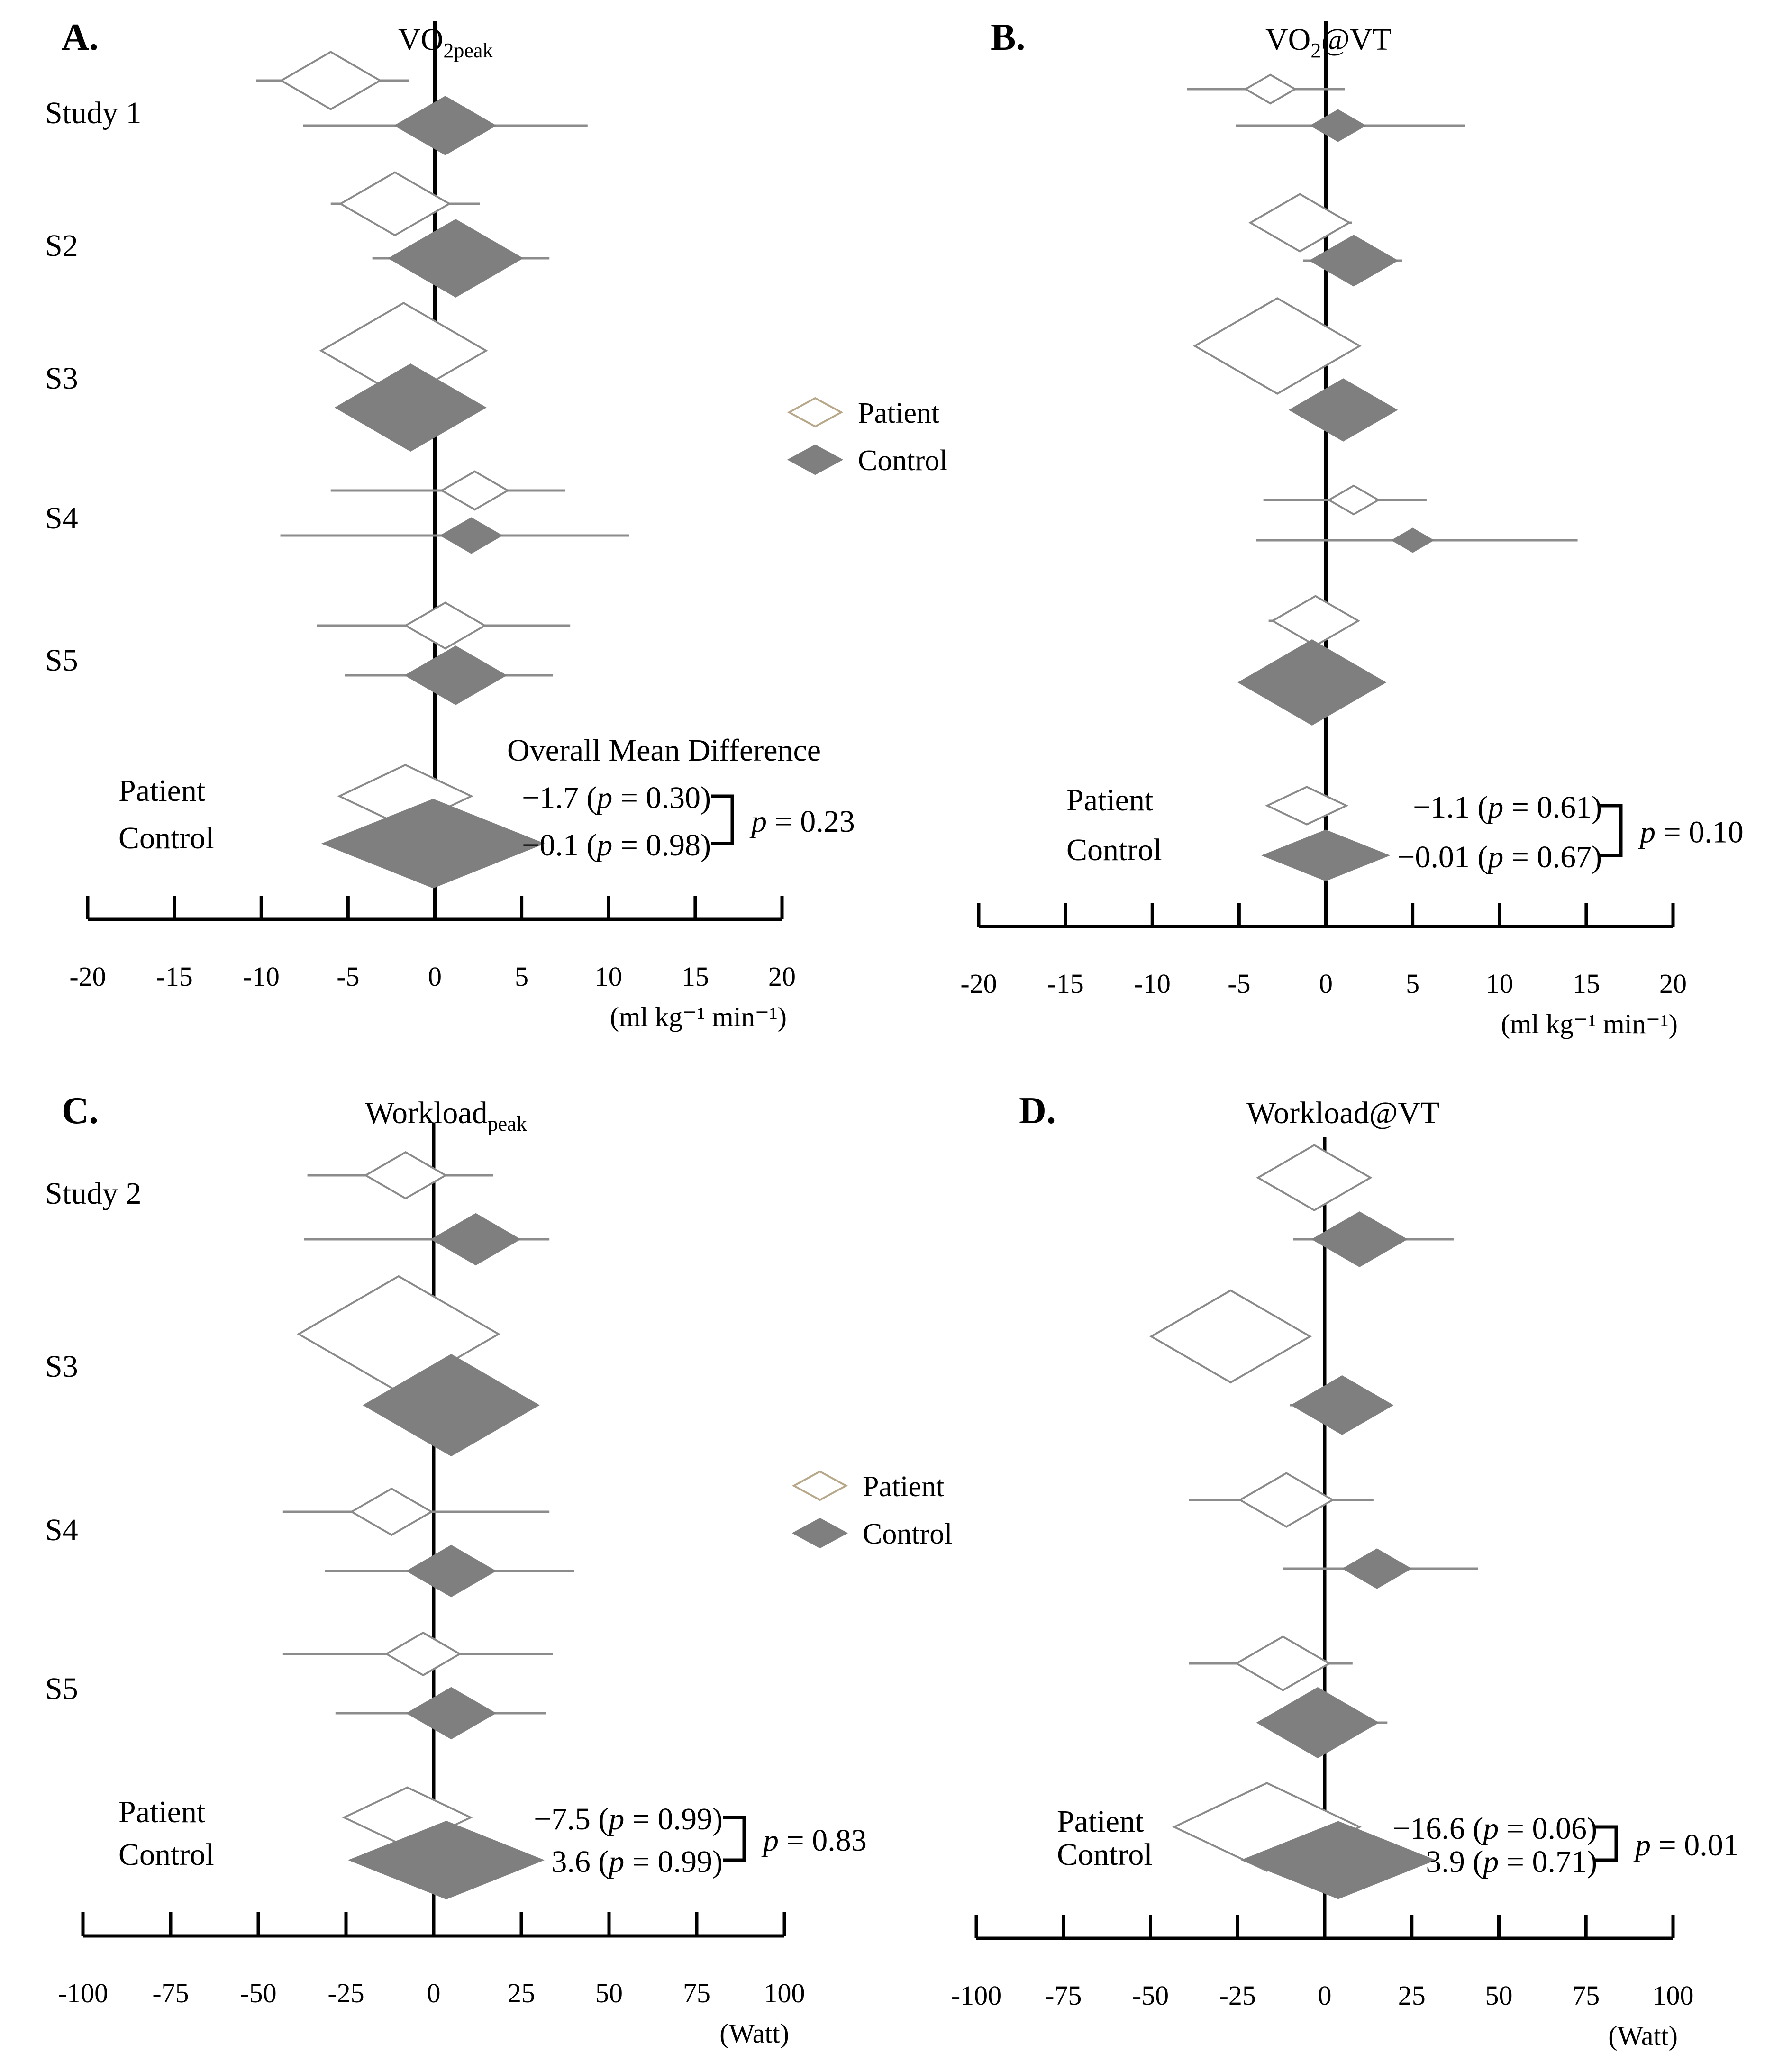 This screenshot has height=2071, width=1792. What do you see at coordinates (1267, 1827) in the screenshot?
I see `overall-patient-diamond` at bounding box center [1267, 1827].